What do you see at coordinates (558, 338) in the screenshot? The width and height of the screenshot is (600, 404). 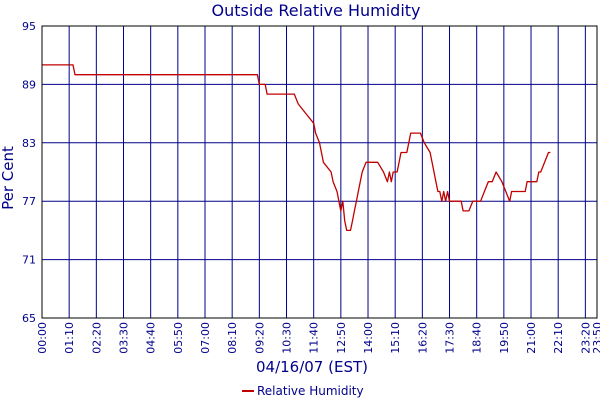 I see `x-tick-label-19: 22:10` at bounding box center [558, 338].